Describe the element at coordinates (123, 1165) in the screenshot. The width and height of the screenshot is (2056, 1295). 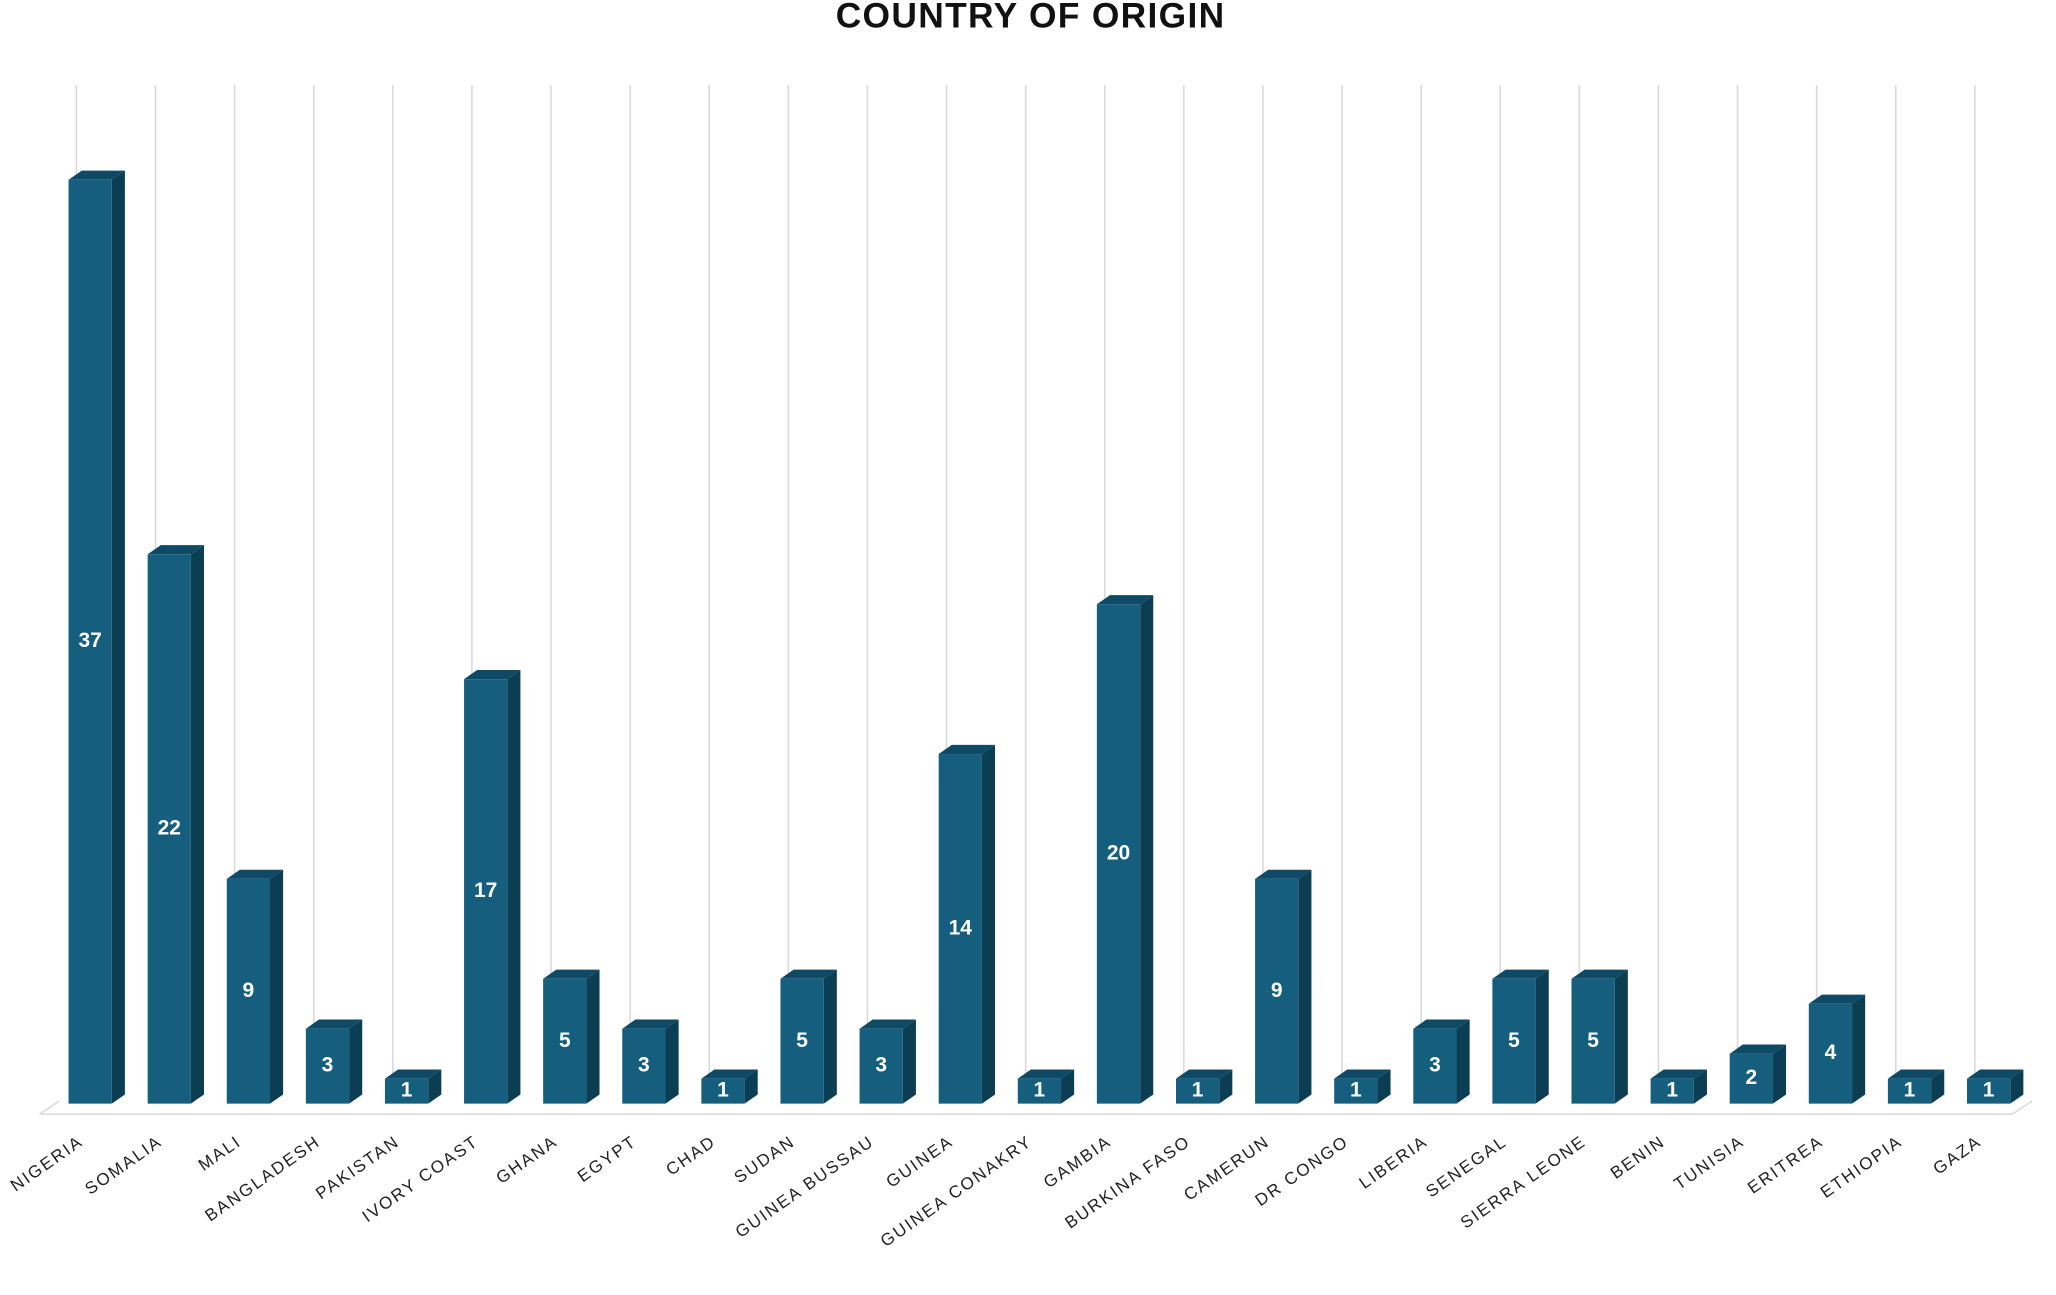
I see `x-tick-label: SOMALIA` at that location.